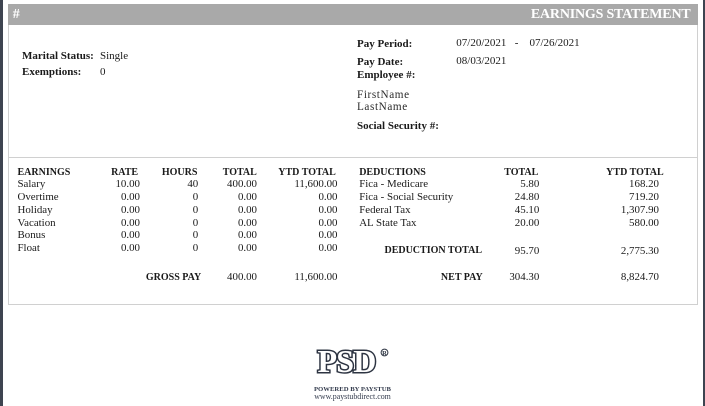 Image resolution: width=705 pixels, height=406 pixels. I want to click on svg-text: R, so click(384, 353).